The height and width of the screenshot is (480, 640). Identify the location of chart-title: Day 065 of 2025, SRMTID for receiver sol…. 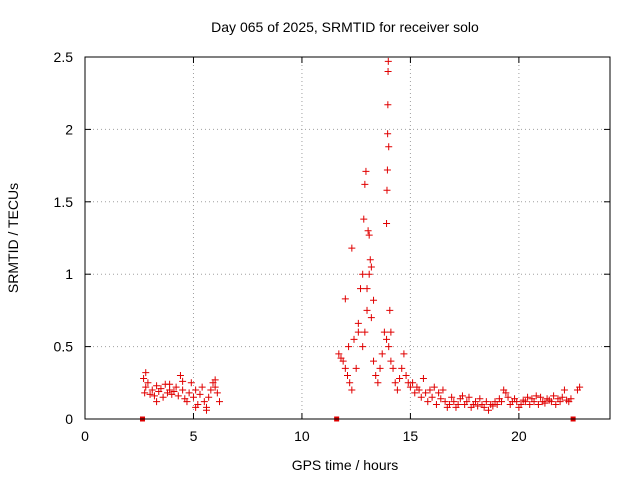
(345, 27).